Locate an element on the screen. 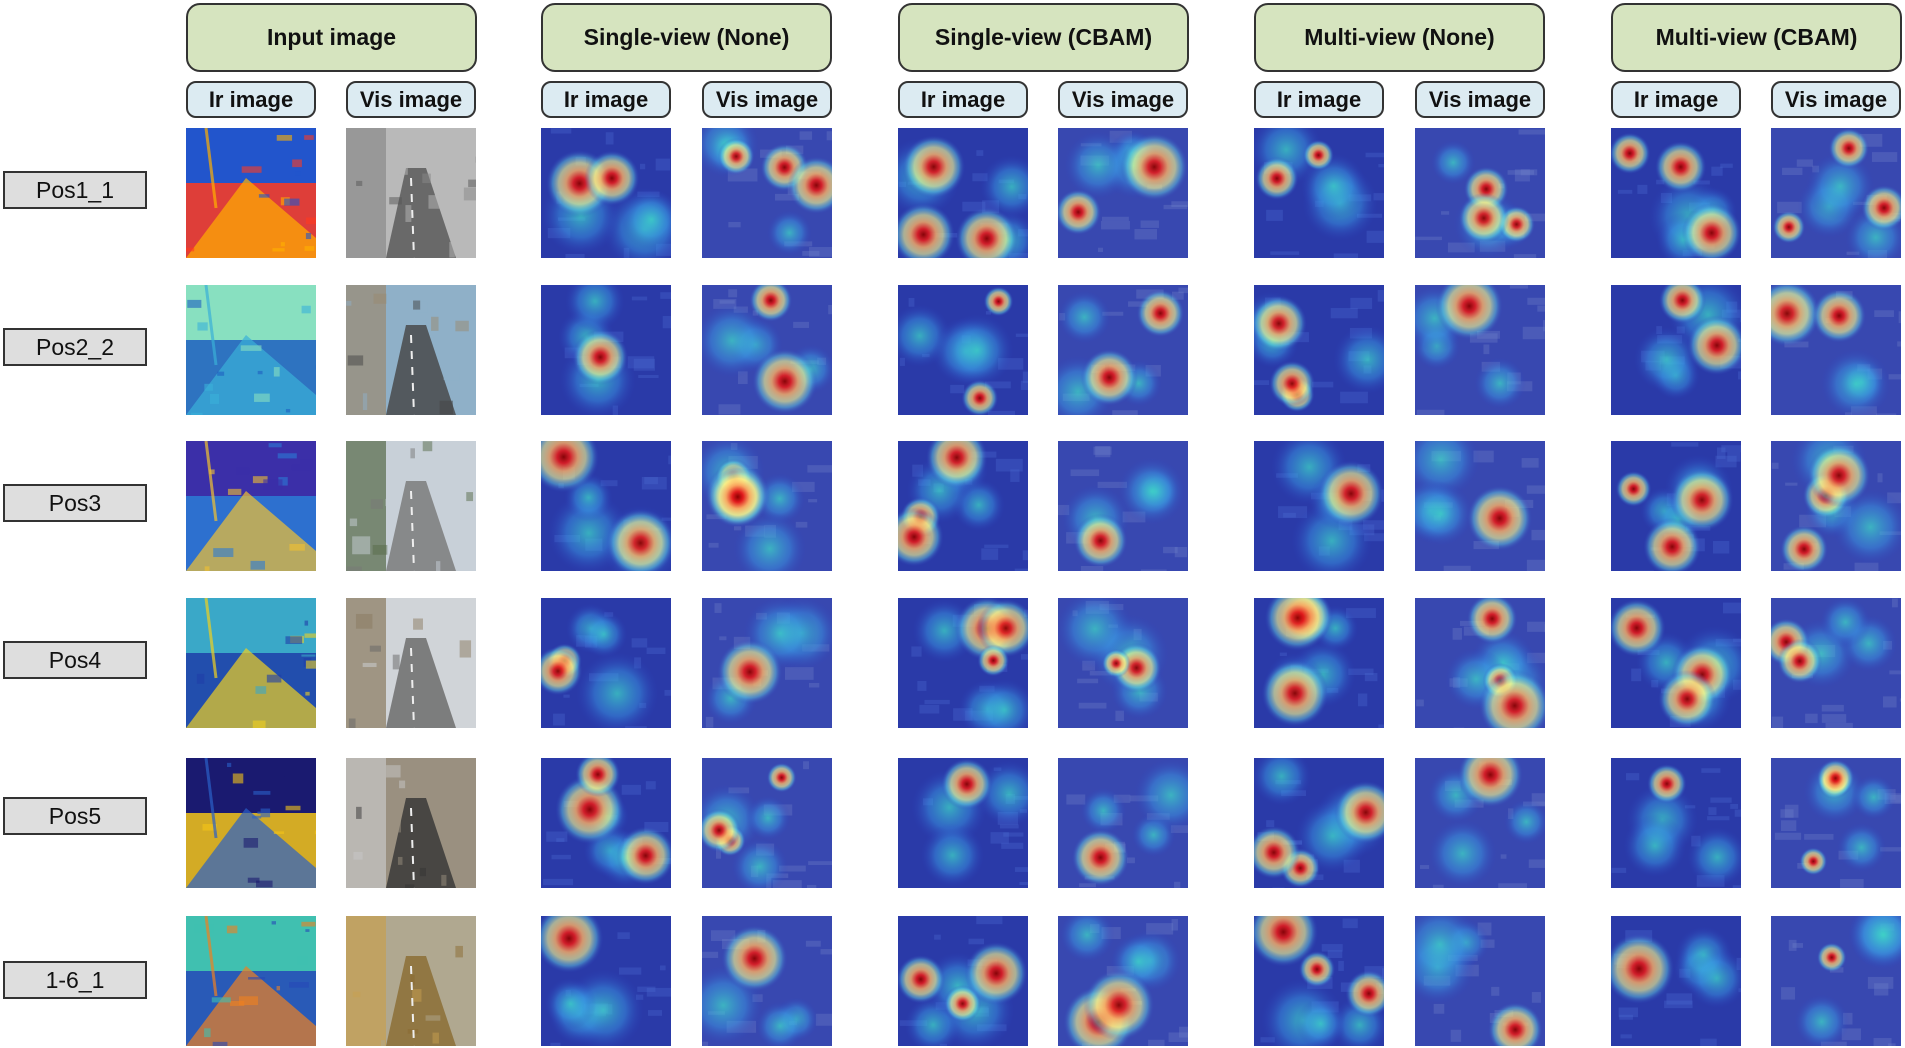 The height and width of the screenshot is (1048, 1905). thumbnail-pos1-1-input-vis is located at coordinates (411, 193).